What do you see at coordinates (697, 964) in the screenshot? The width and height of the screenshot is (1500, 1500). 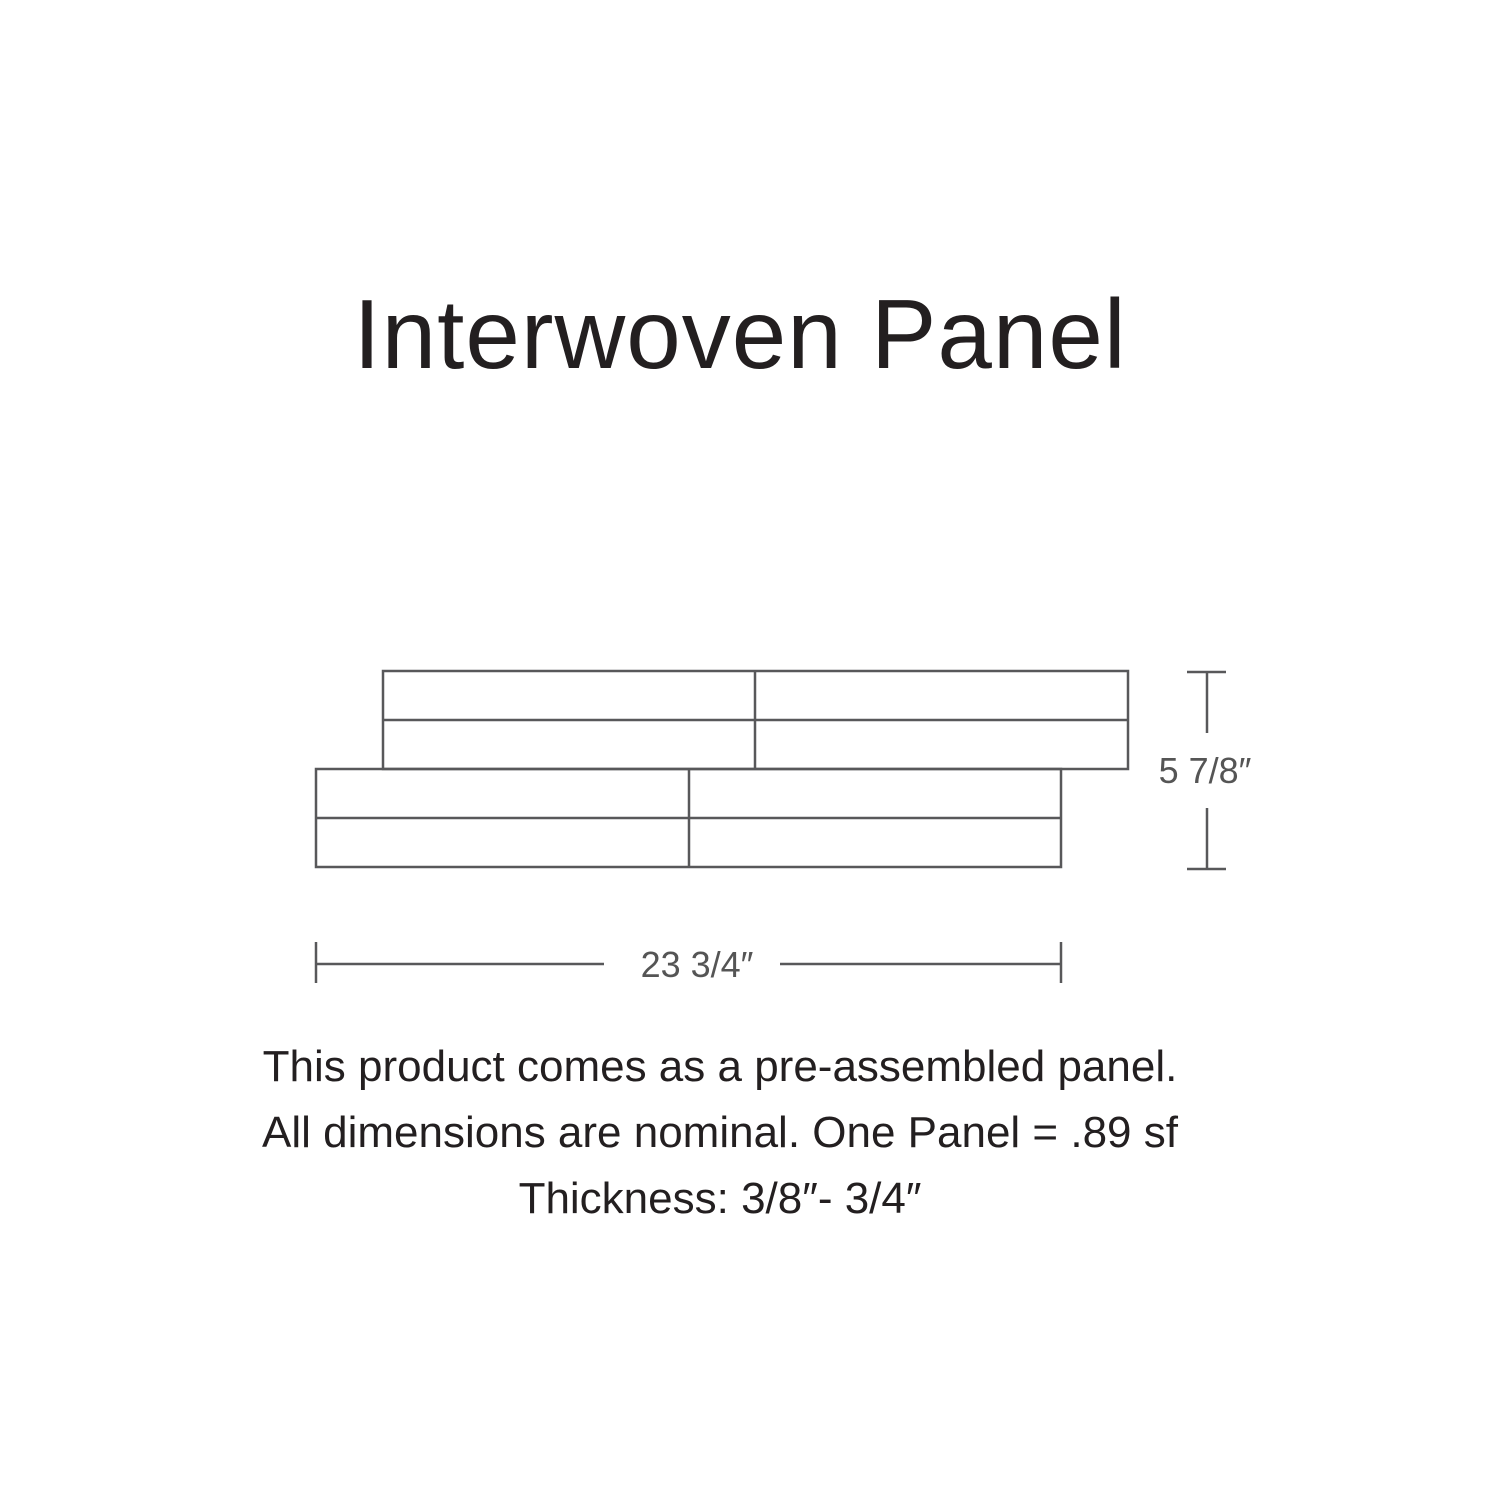 I see `width-dimension-label: 23 3/4″` at bounding box center [697, 964].